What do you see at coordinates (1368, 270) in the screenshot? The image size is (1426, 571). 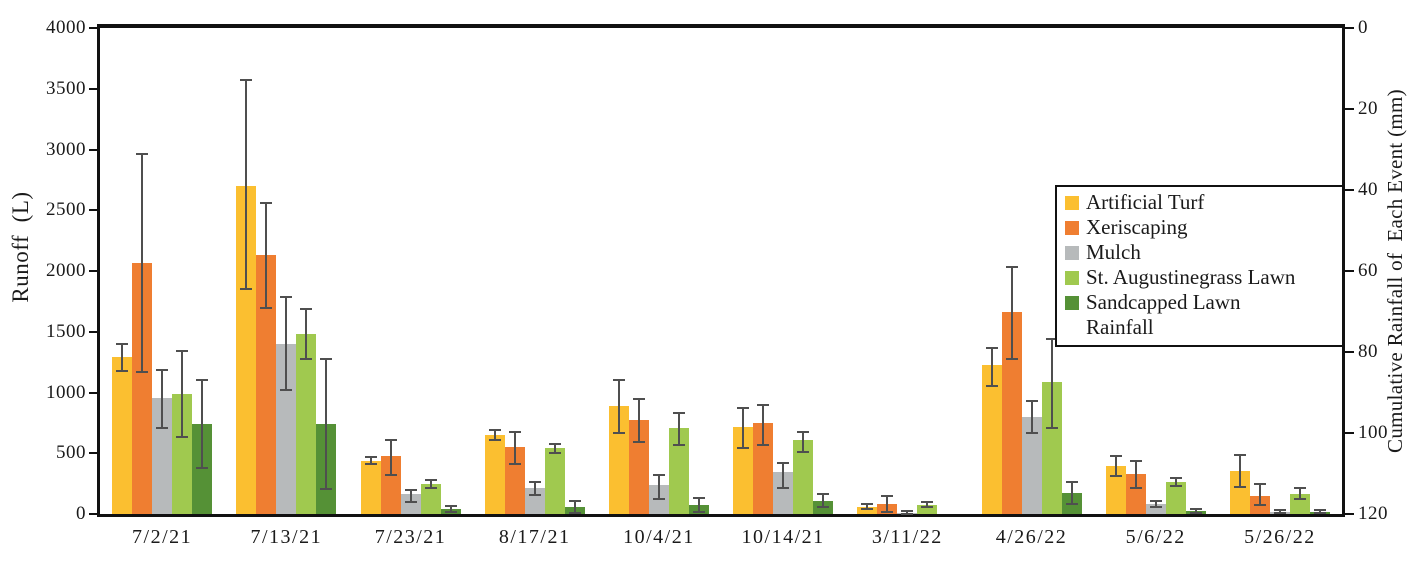 I see `right-tick-label: 60` at bounding box center [1368, 270].